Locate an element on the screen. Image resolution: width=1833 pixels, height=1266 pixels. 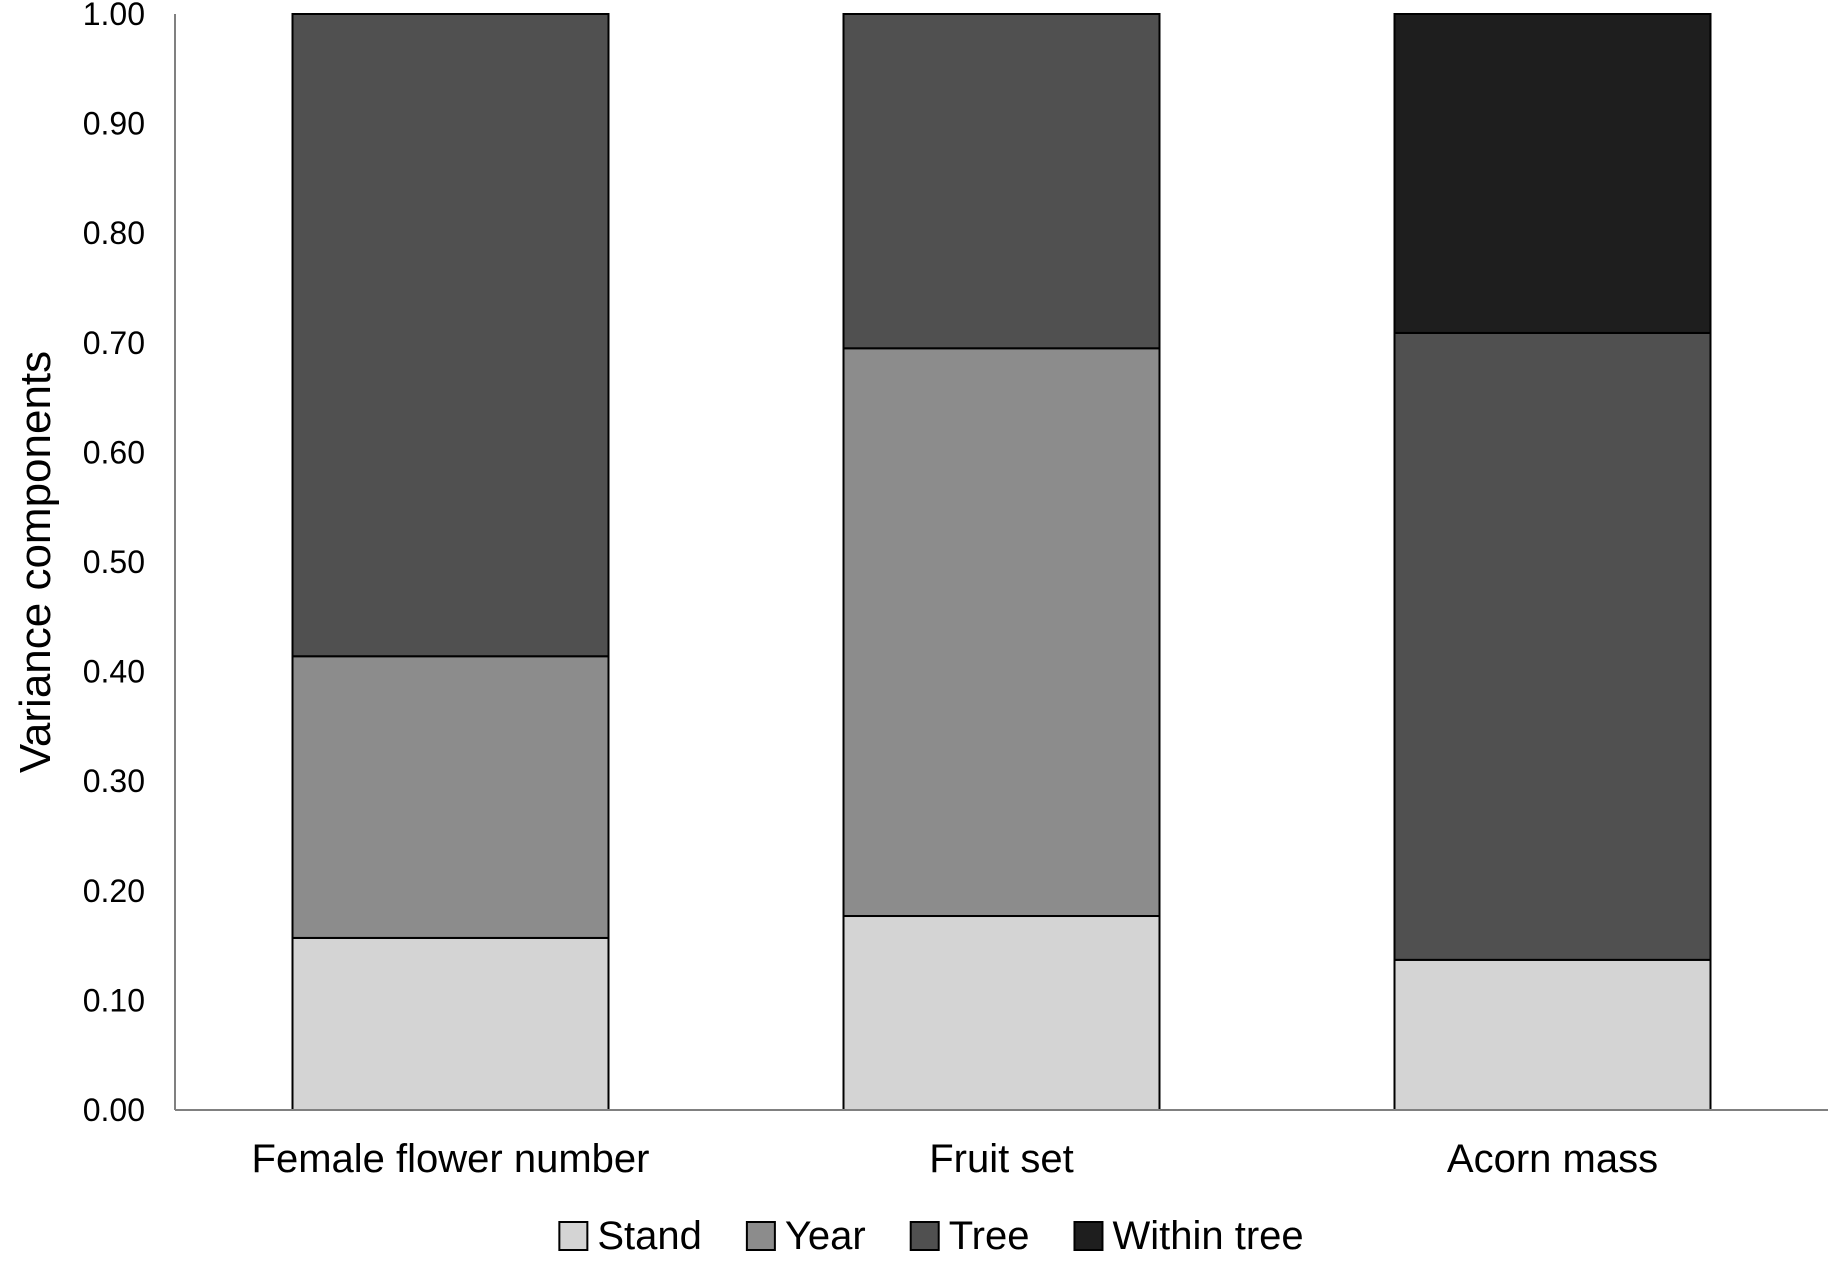
legend-item: Year is located at coordinates (805, 1236).